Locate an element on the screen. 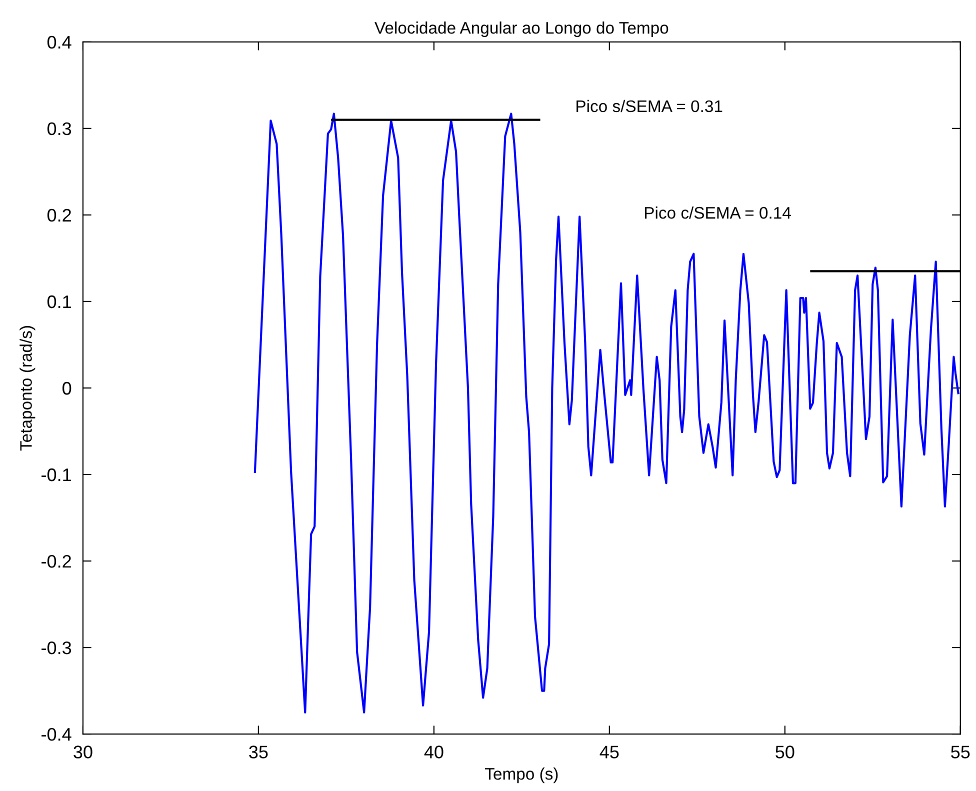 The height and width of the screenshot is (791, 976). y-axis-title: Tetaponto (rad/s) is located at coordinates (28, 388).